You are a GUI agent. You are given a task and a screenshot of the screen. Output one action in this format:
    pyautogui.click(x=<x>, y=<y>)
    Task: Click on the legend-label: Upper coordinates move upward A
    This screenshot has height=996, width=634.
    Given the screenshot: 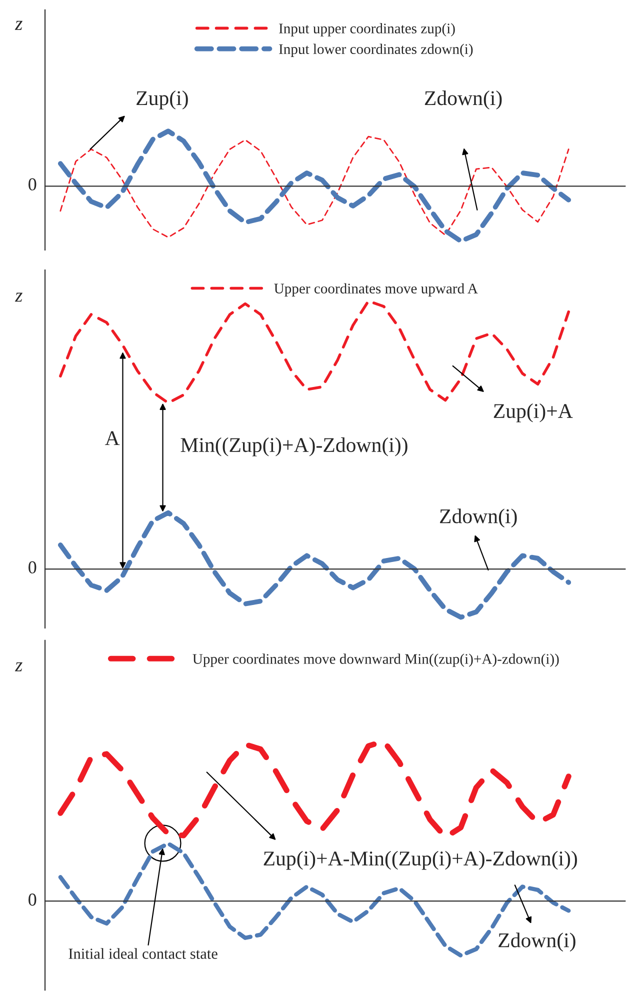 What is the action you would take?
    pyautogui.click(x=376, y=289)
    